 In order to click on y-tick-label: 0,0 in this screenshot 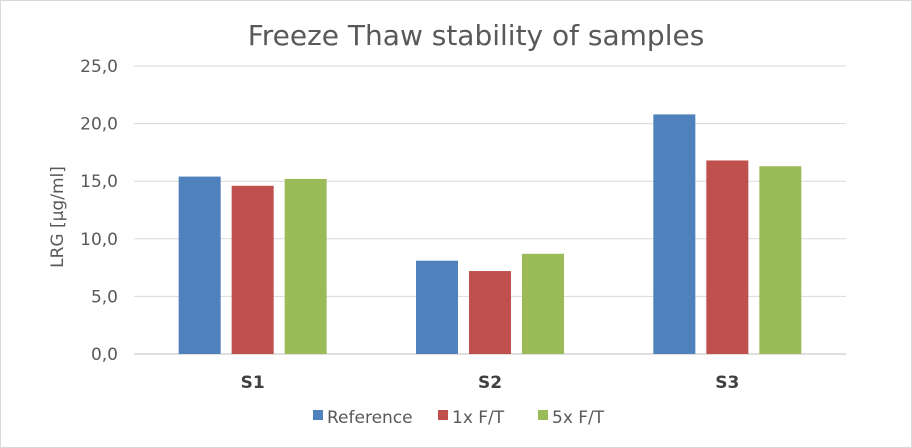, I will do `click(104, 355)`.